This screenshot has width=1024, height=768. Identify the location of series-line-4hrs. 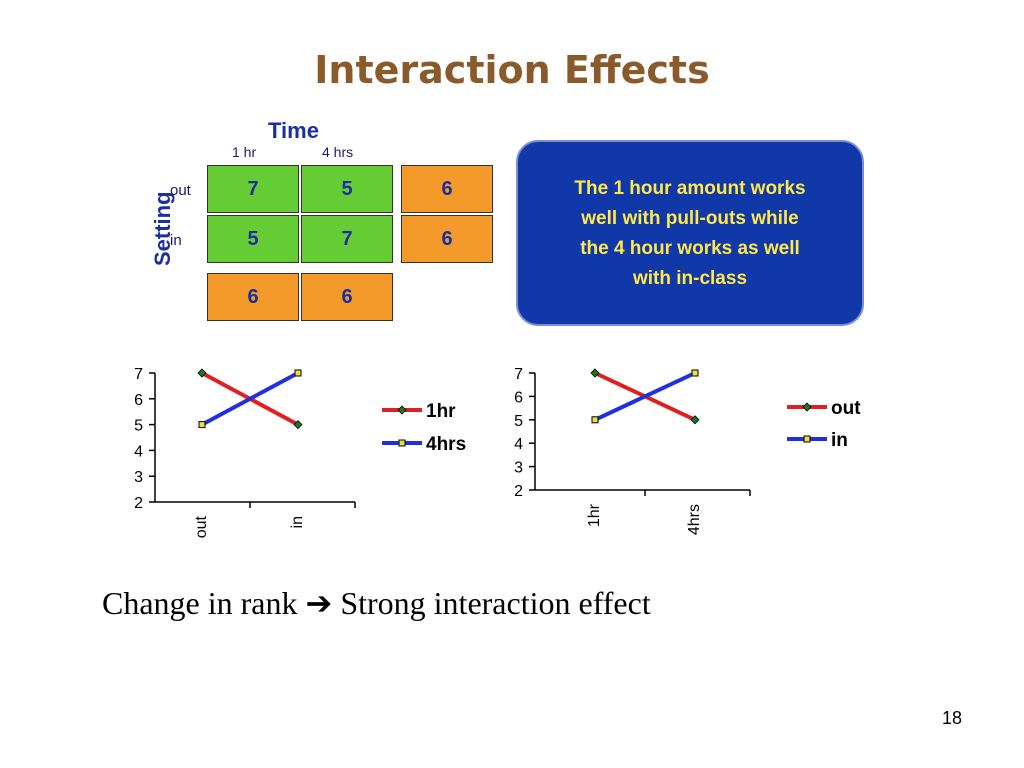
(250, 399).